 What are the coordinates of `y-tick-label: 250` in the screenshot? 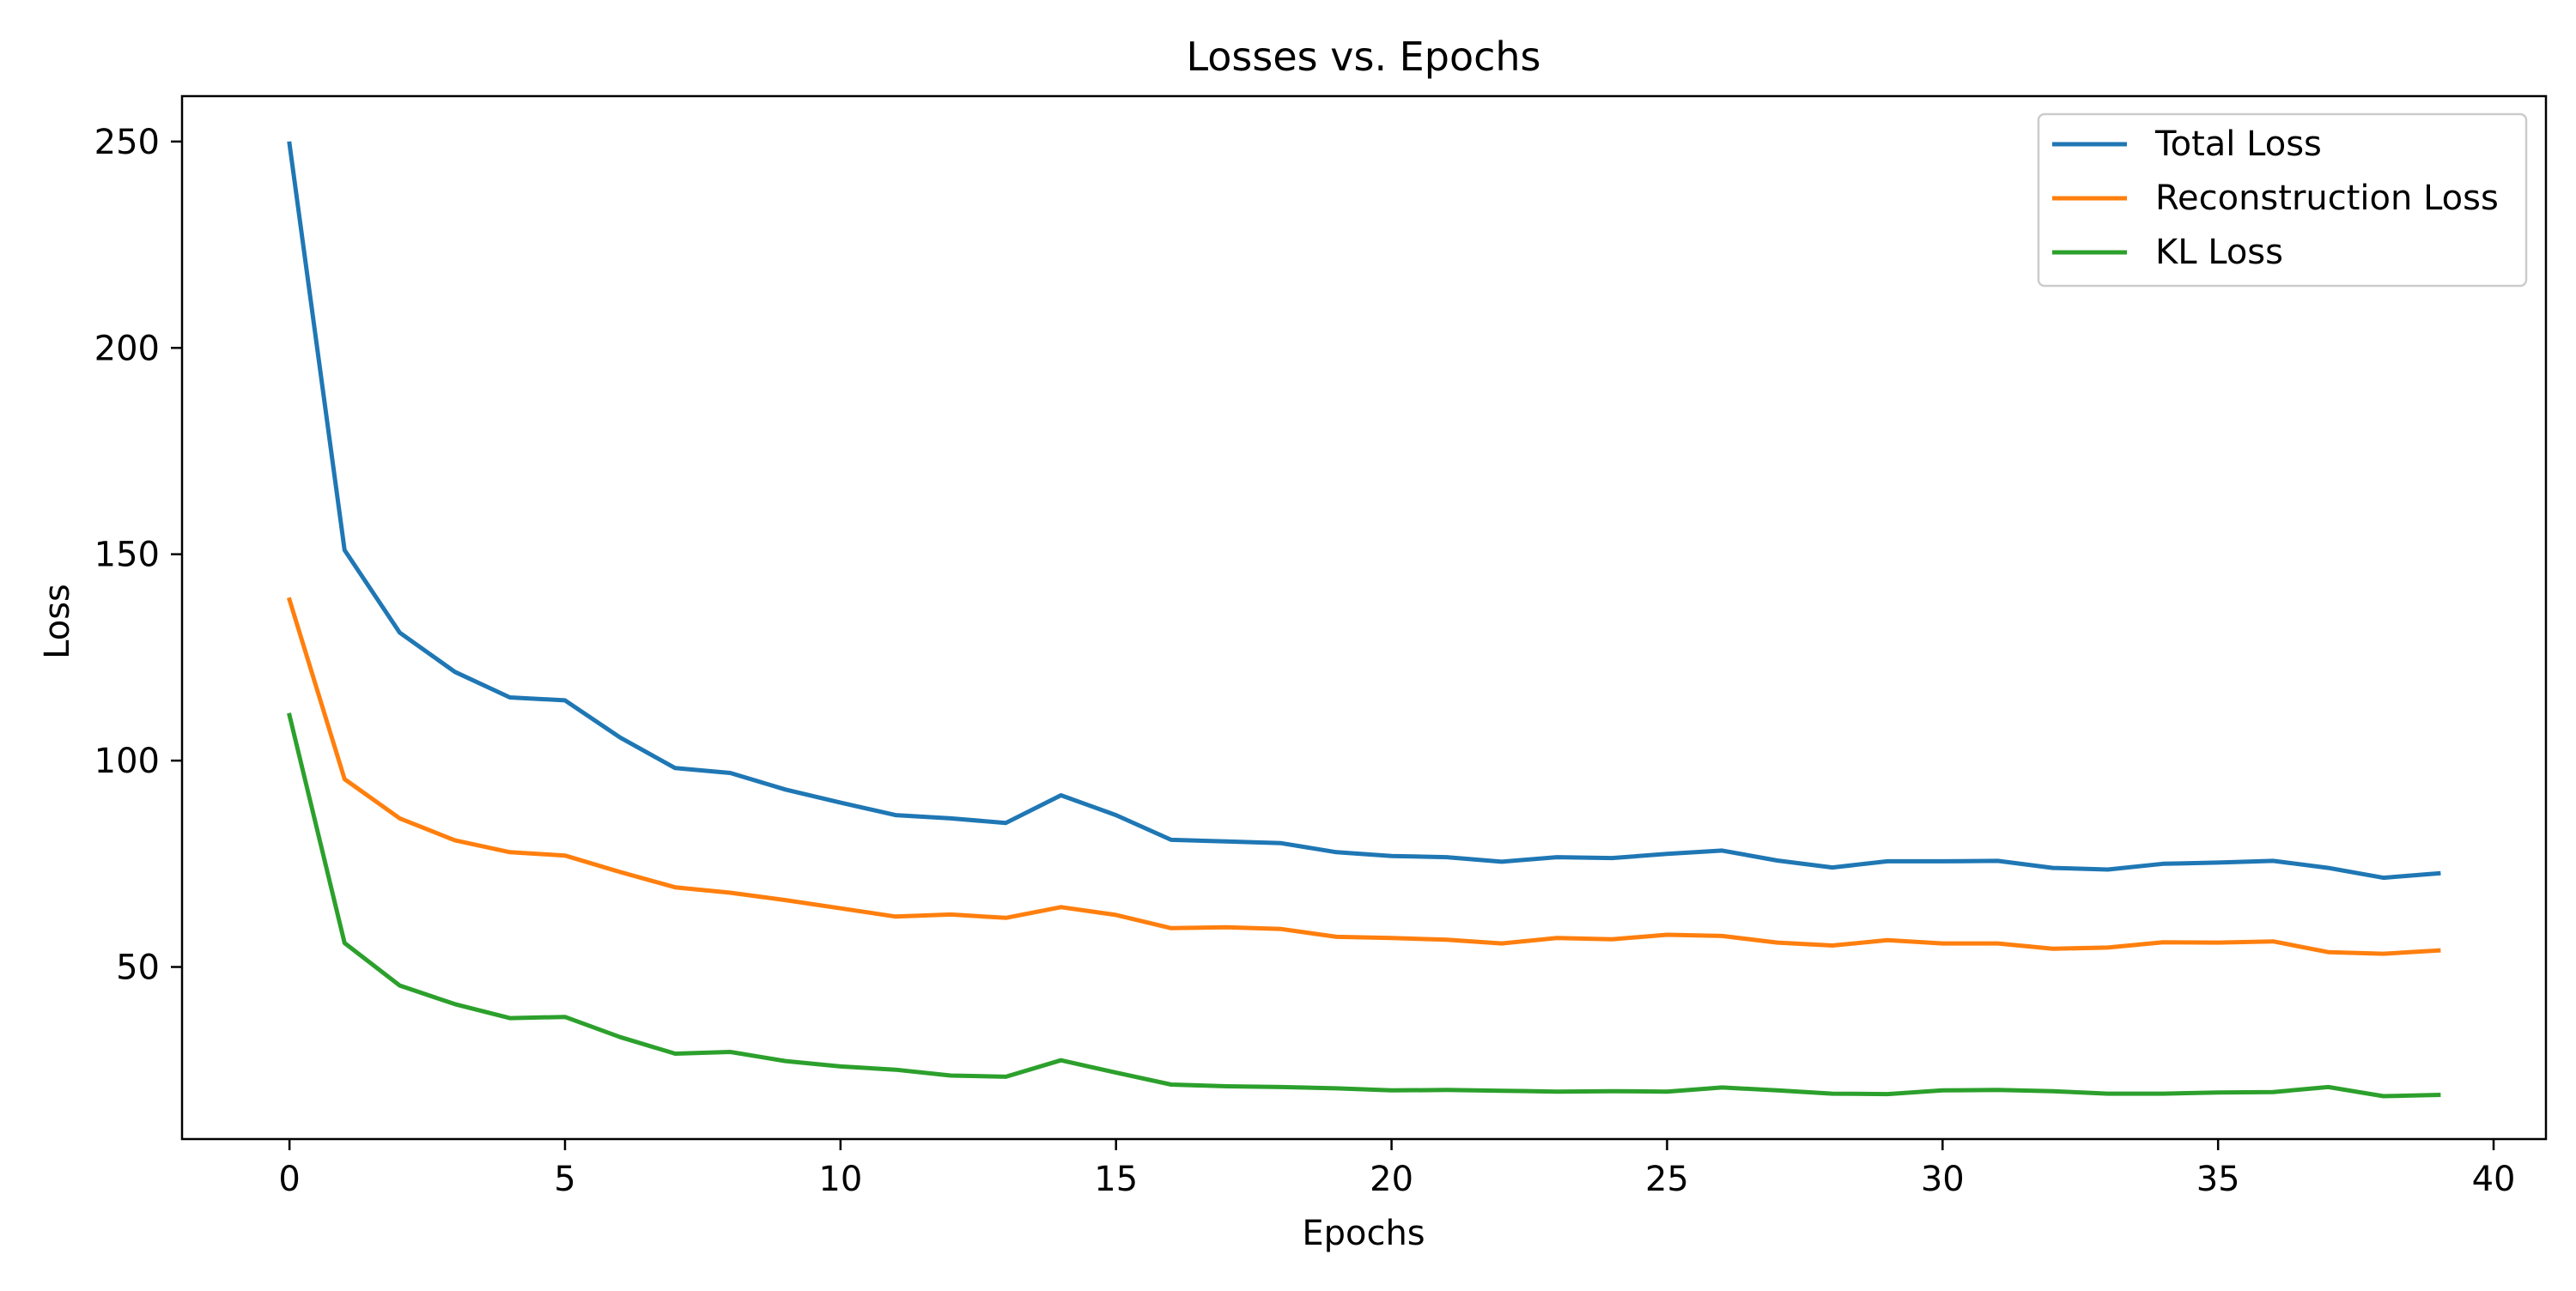 It's located at (127, 143).